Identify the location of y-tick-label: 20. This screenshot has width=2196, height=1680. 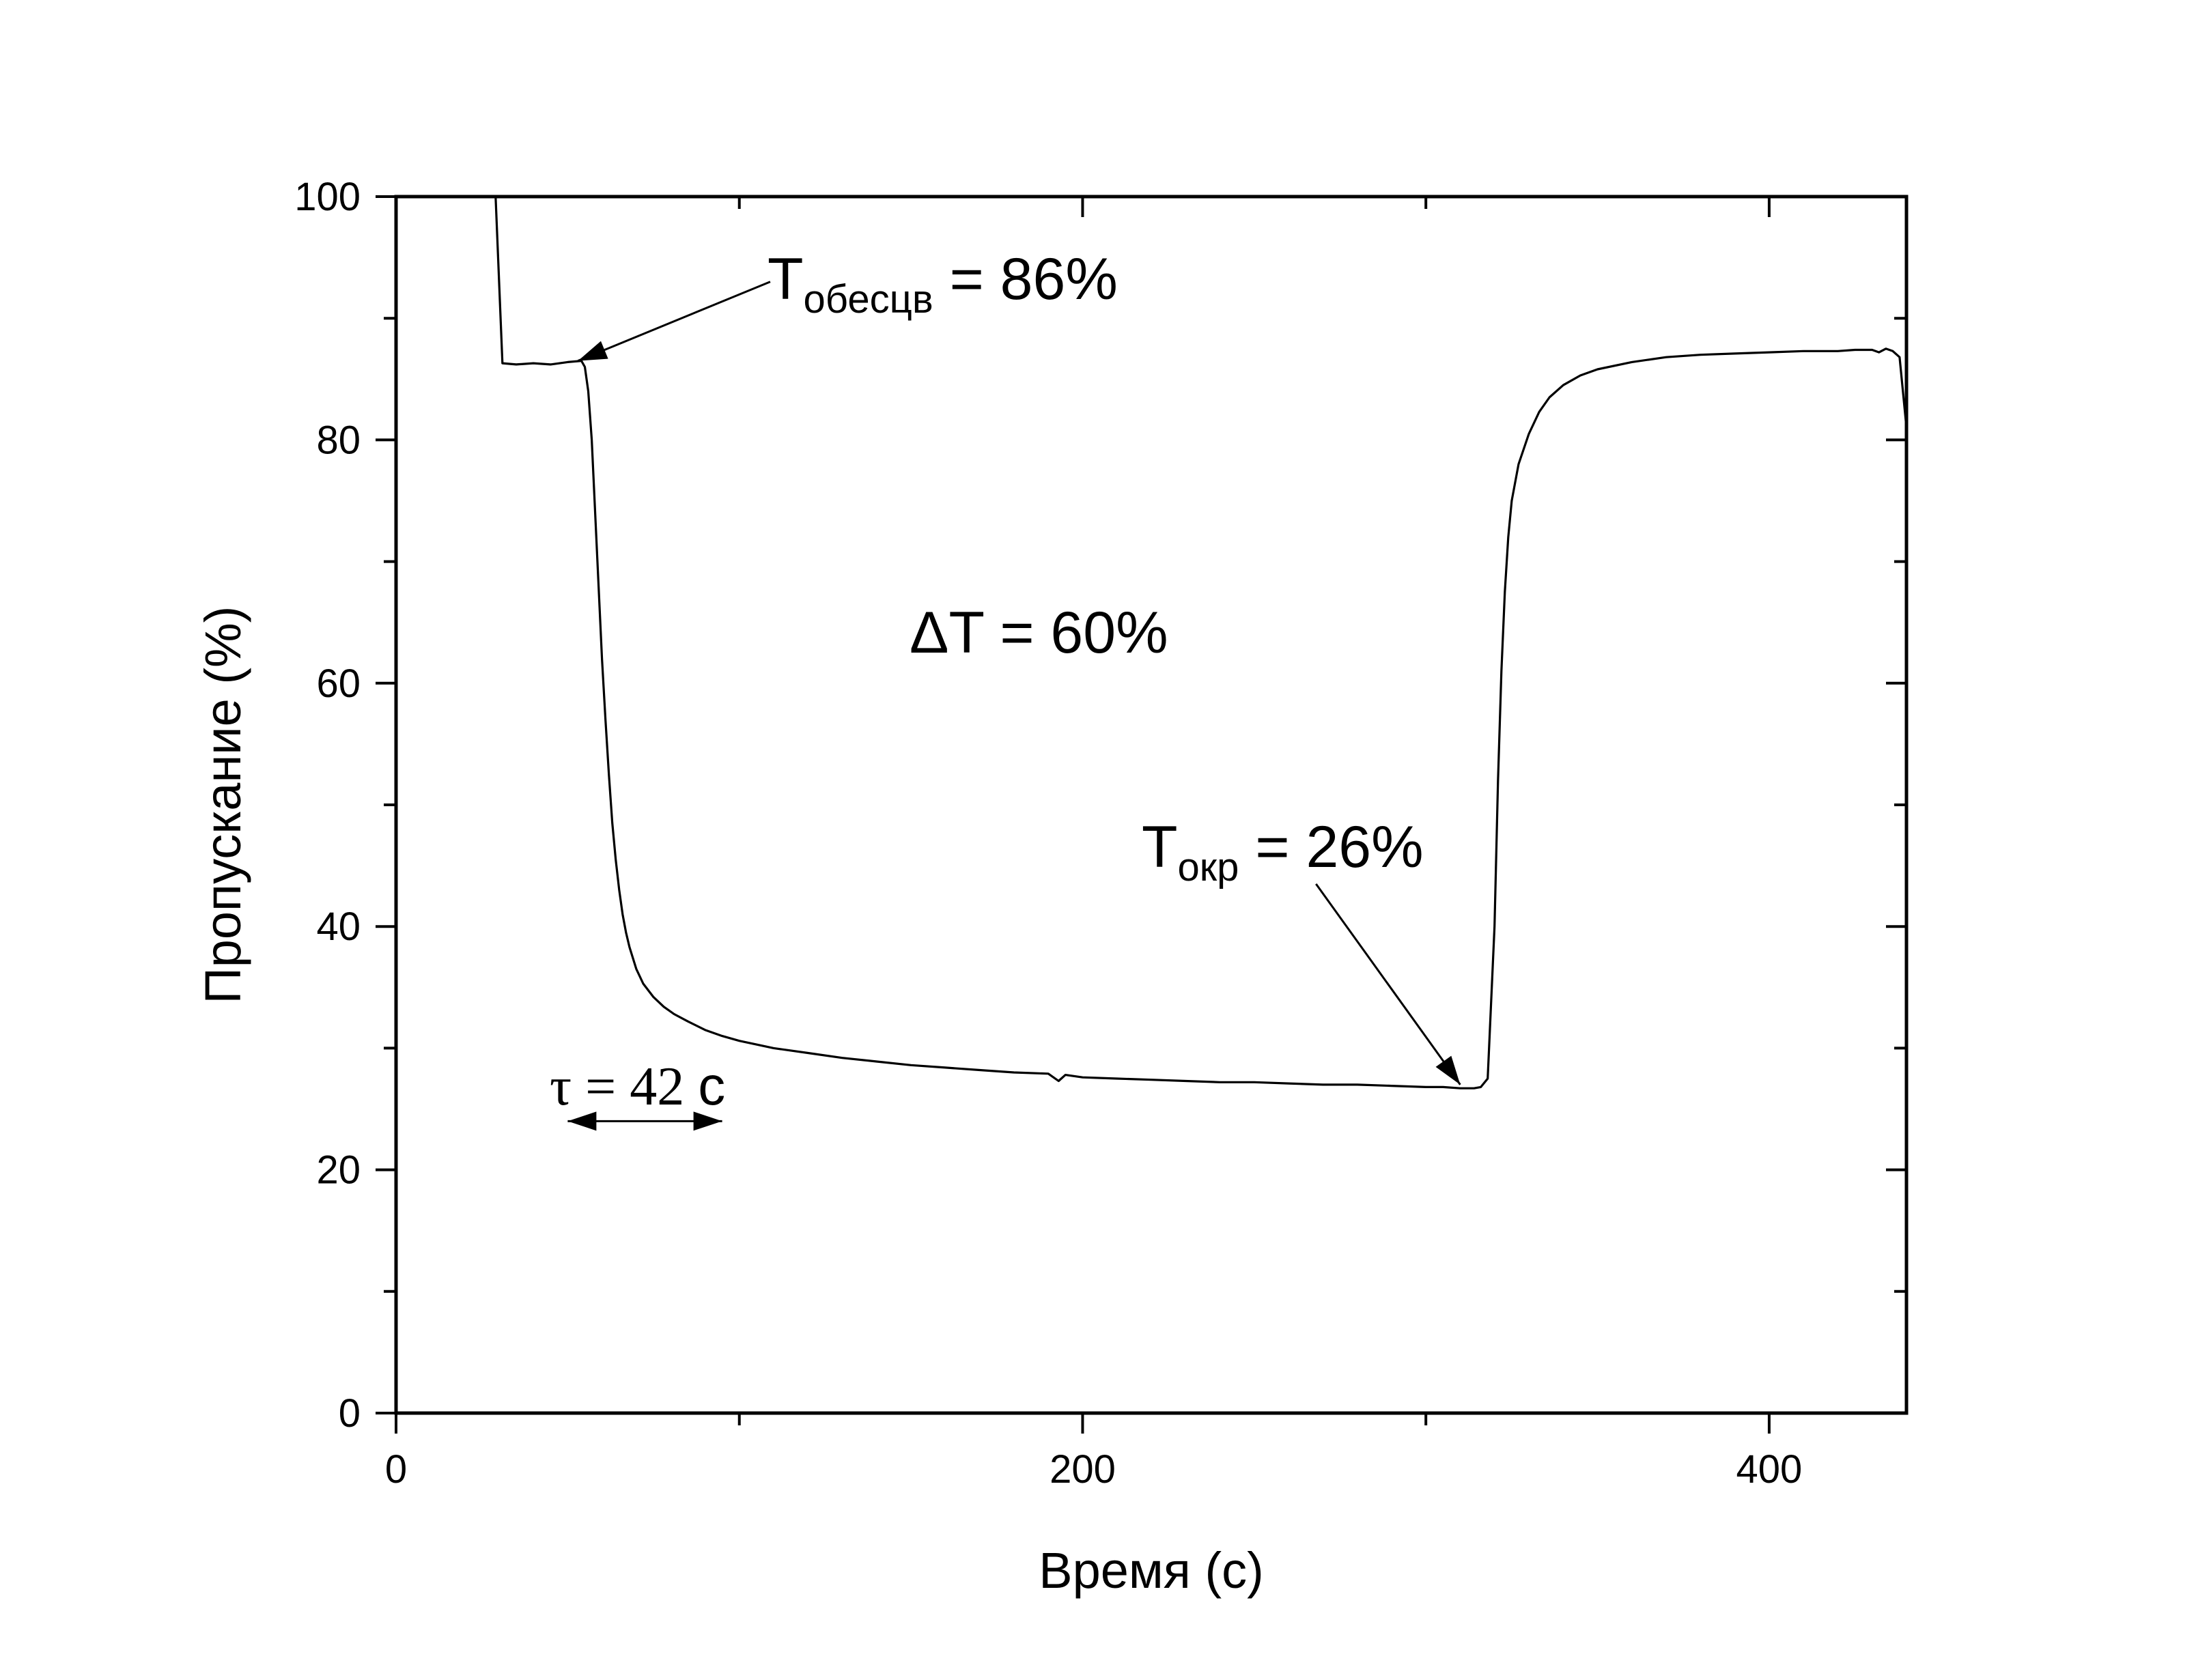
(339, 1170).